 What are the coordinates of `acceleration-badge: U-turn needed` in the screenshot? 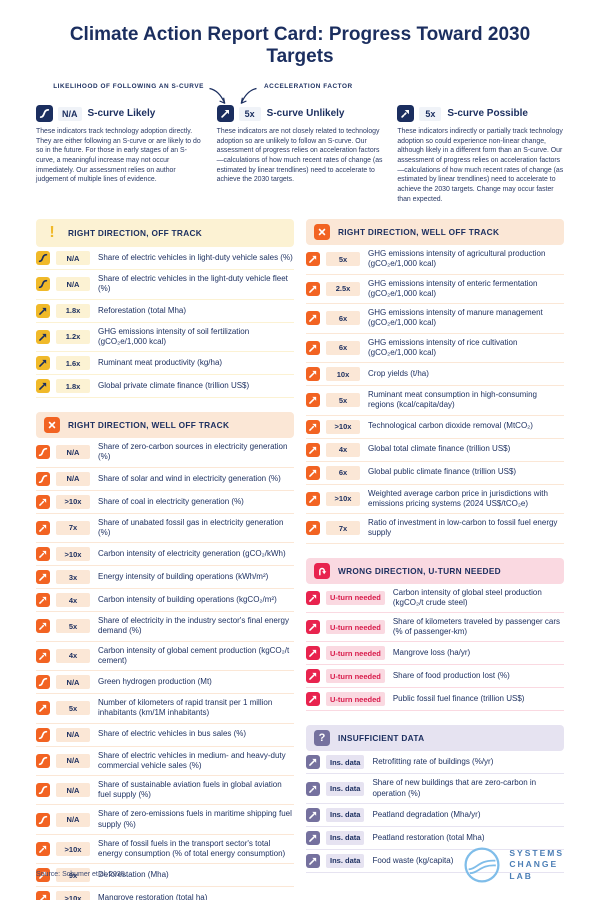 It's located at (355, 676).